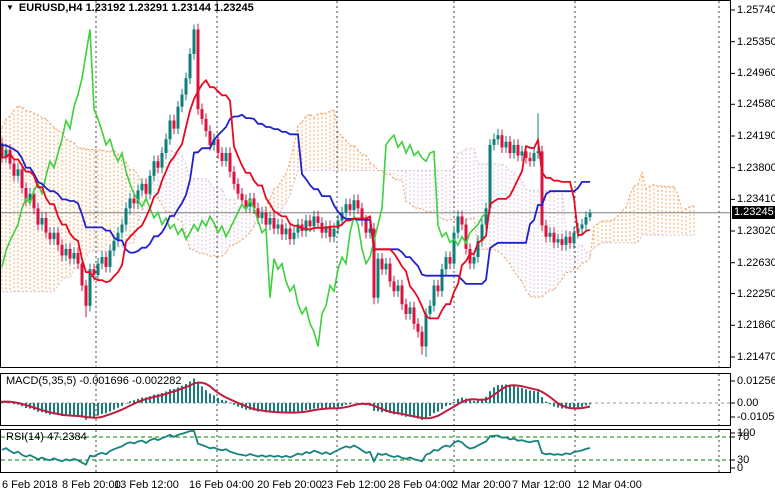 The height and width of the screenshot is (498, 775). Describe the element at coordinates (756, 381) in the screenshot. I see `macd-axis-label: 0.012567` at that location.